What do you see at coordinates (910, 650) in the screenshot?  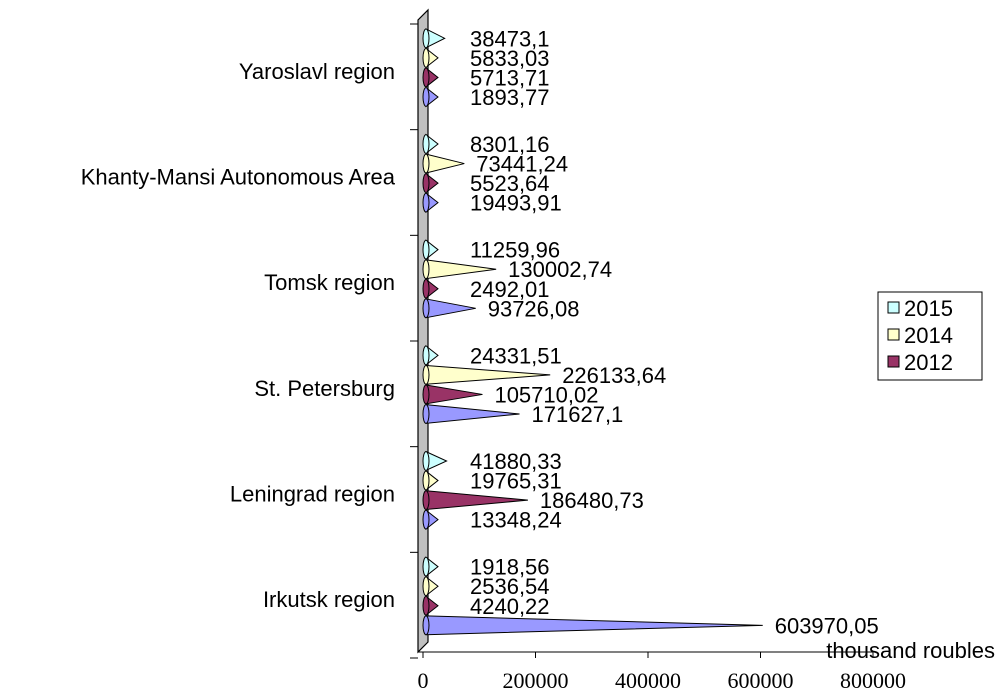 I see `x-axis-title: thousand roubles` at bounding box center [910, 650].